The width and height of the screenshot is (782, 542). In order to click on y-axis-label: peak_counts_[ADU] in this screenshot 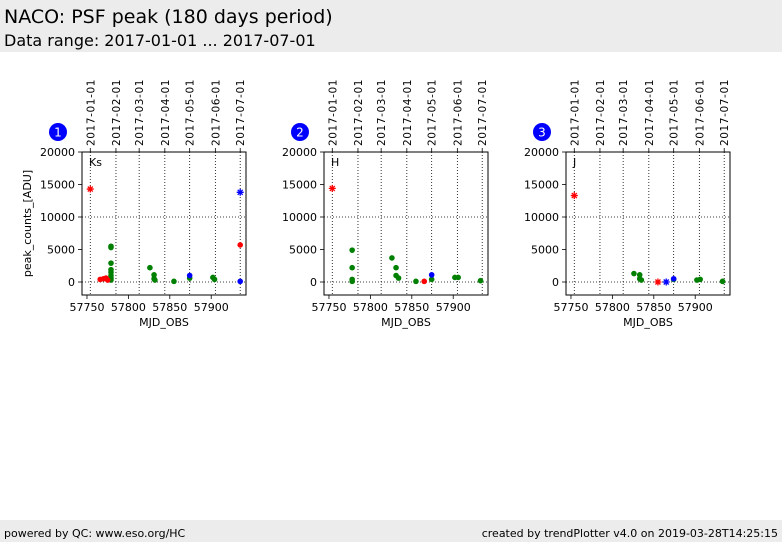, I will do `click(27, 223)`.